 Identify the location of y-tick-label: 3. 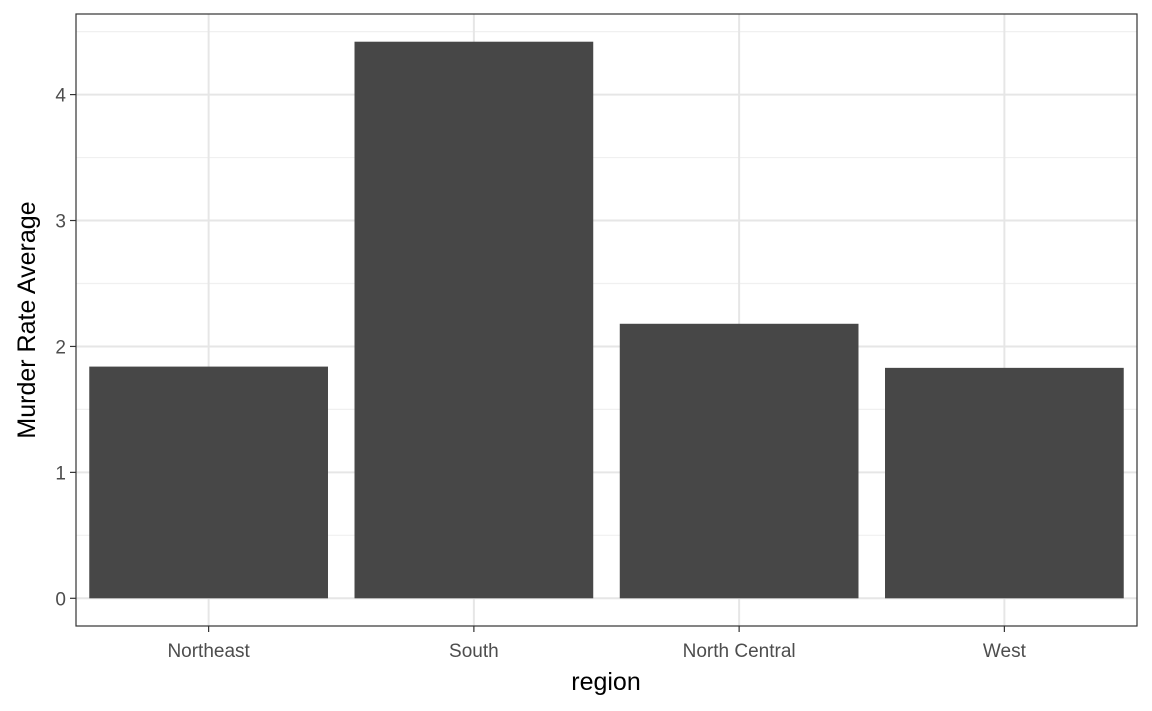
(60, 222).